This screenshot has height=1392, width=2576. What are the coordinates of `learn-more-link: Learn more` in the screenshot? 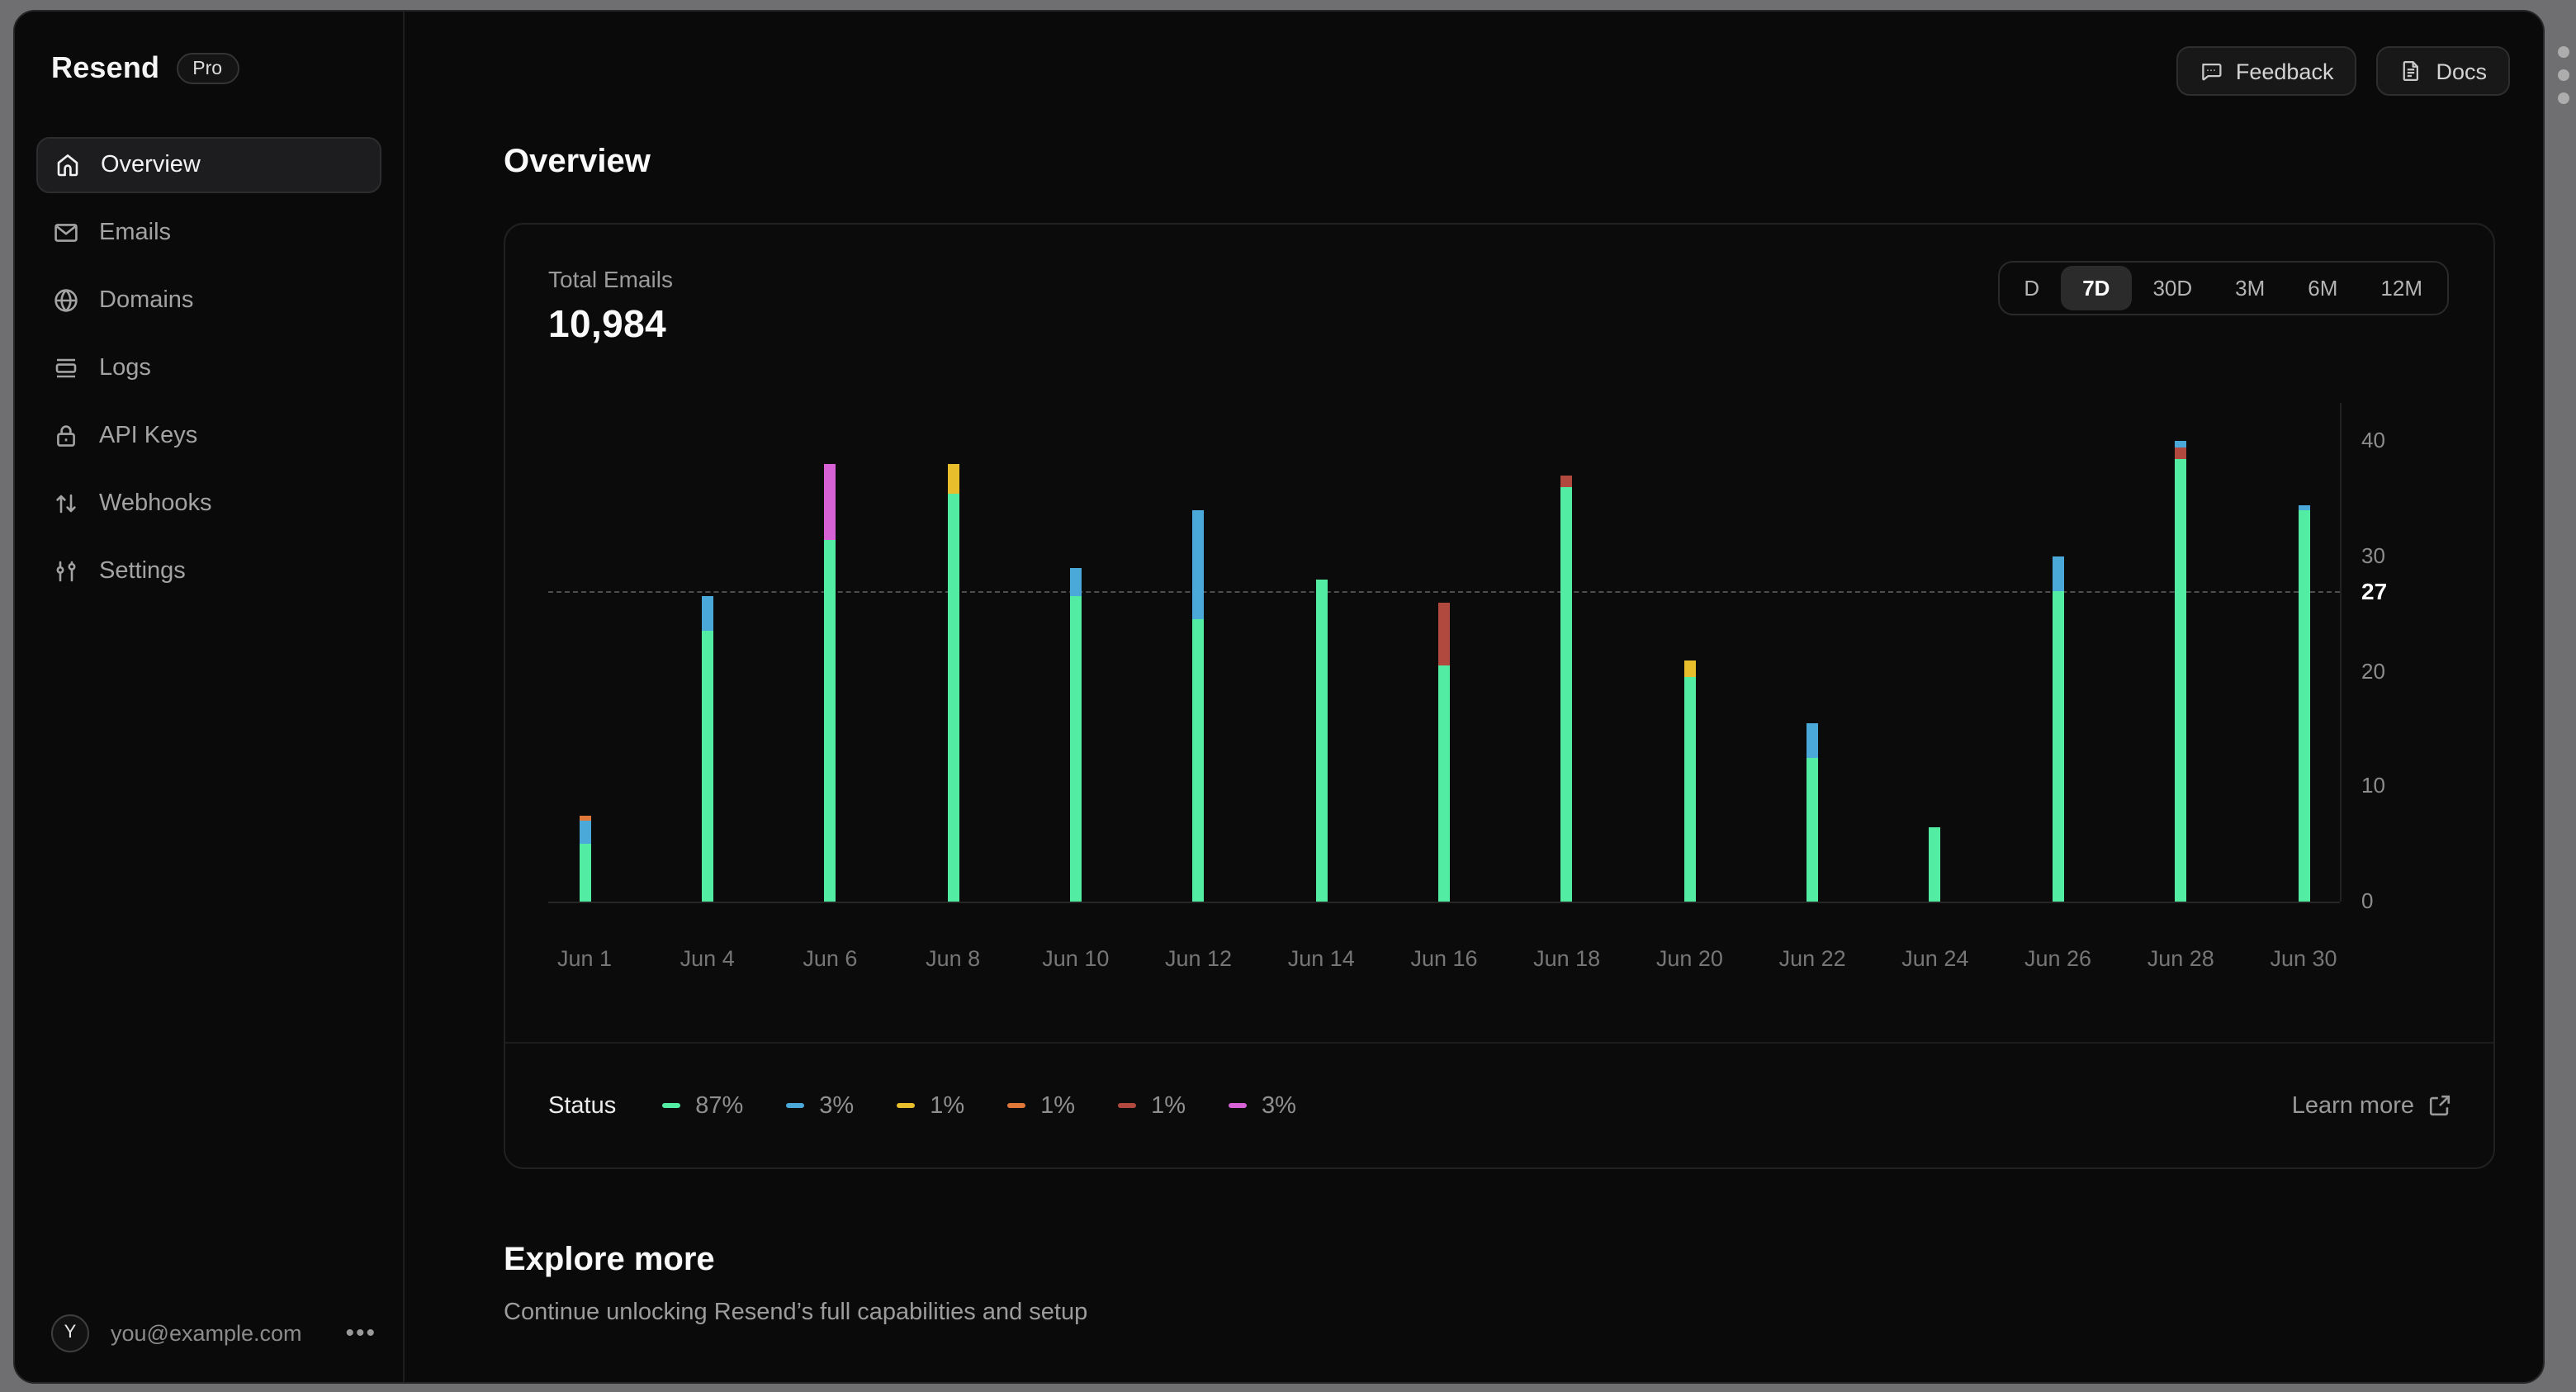 It's located at (2371, 1105).